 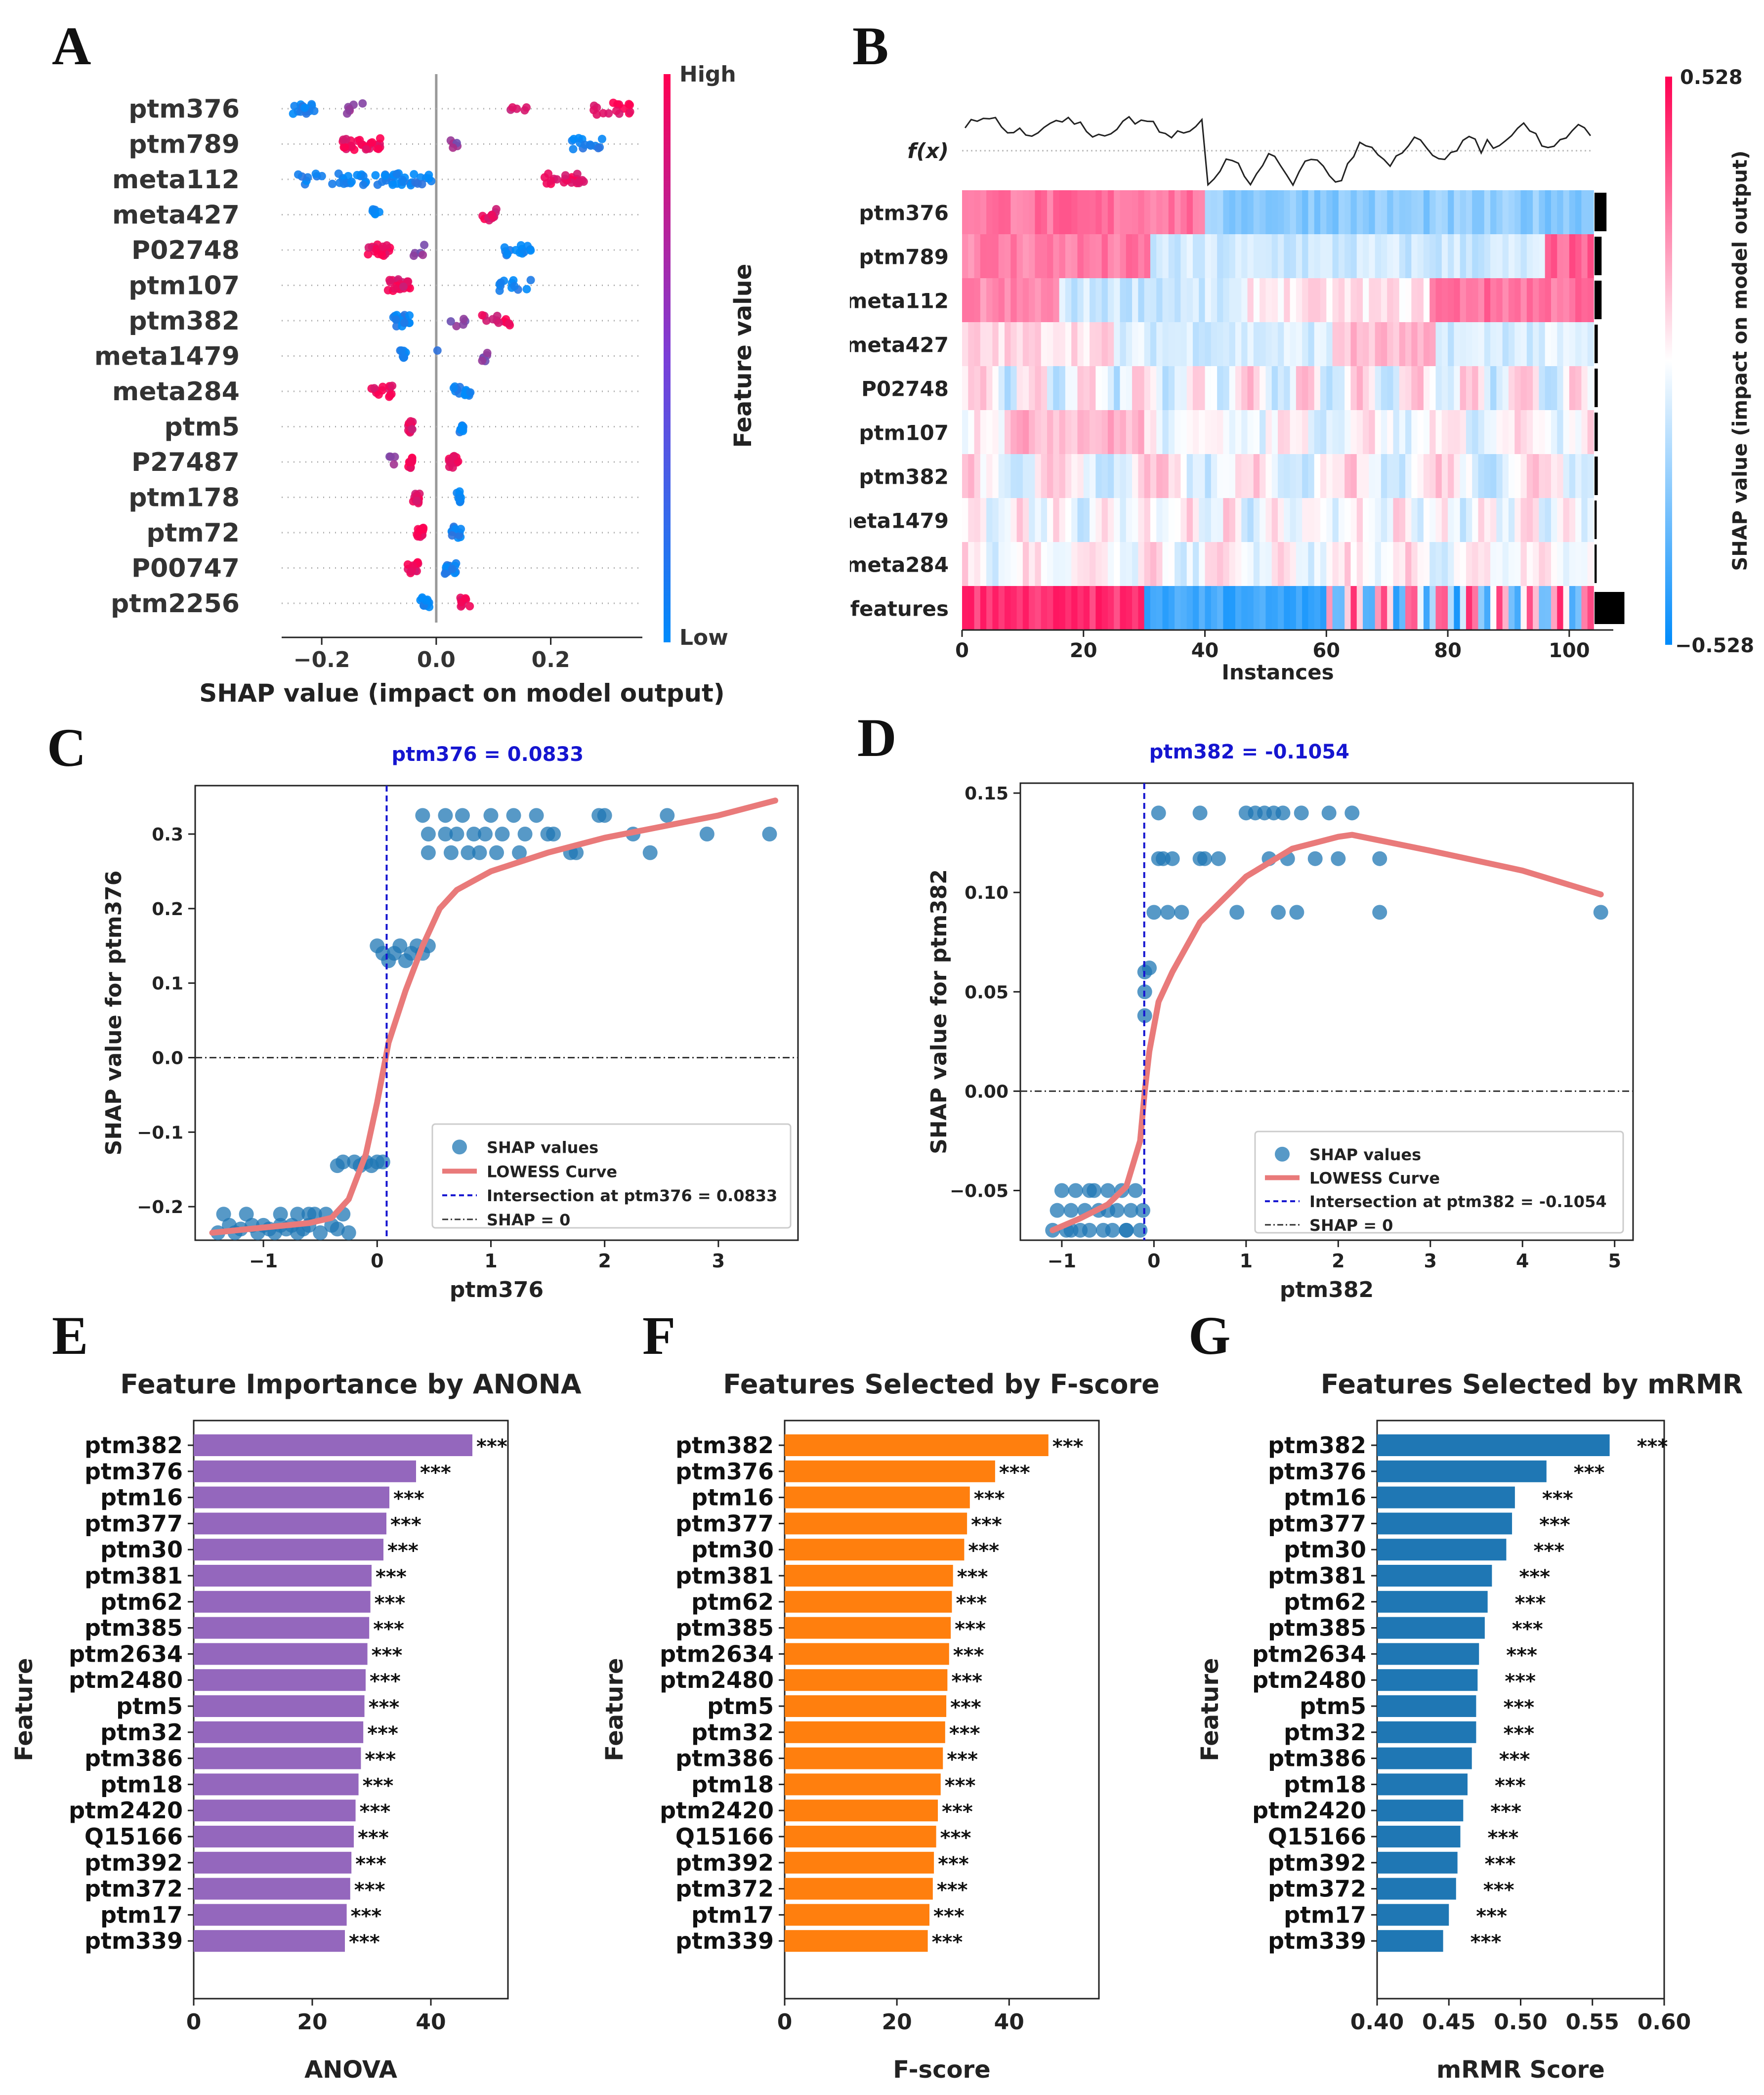 What do you see at coordinates (1426, 1732) in the screenshot?
I see `bar-ptm32` at bounding box center [1426, 1732].